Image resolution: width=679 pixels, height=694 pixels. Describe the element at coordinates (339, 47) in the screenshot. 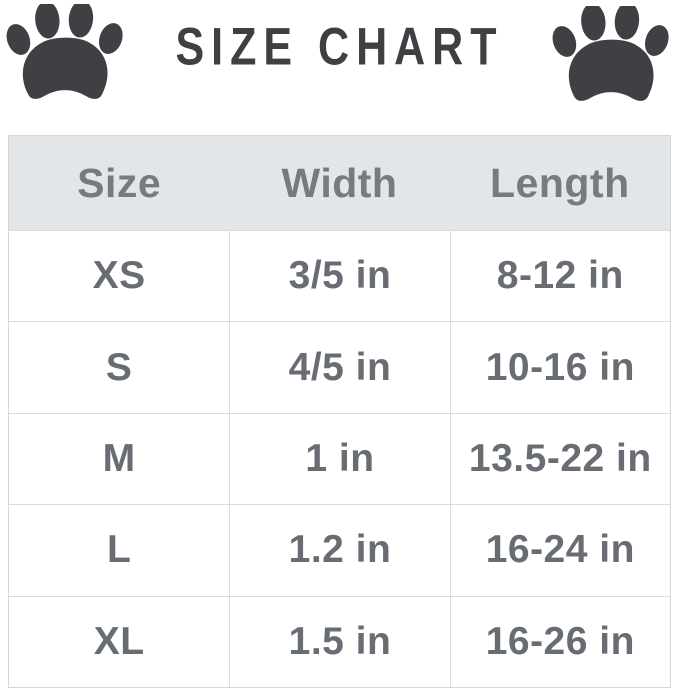

I see `page-title: SIZE CHART` at that location.